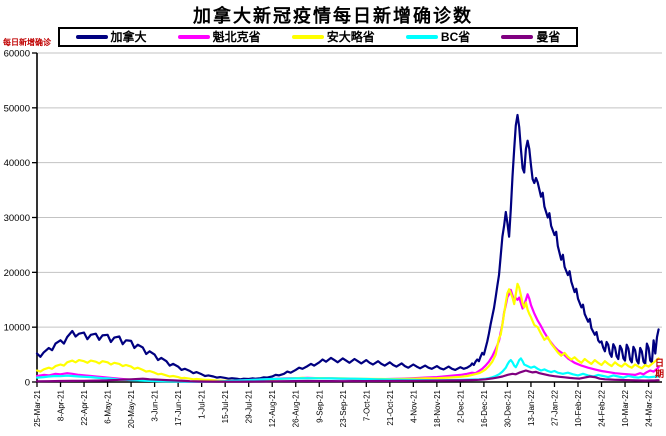 This screenshot has height=436, width=666. What do you see at coordinates (548, 37) in the screenshot?
I see `legend-label-manitoba: 曼省` at bounding box center [548, 37].